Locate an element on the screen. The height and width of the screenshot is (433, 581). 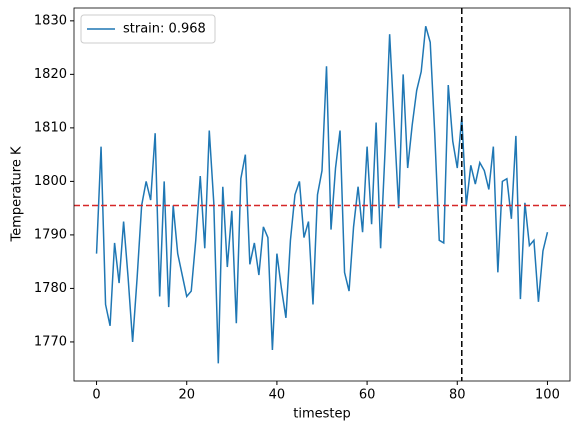
x-tick-label: 20 is located at coordinates (186, 395).